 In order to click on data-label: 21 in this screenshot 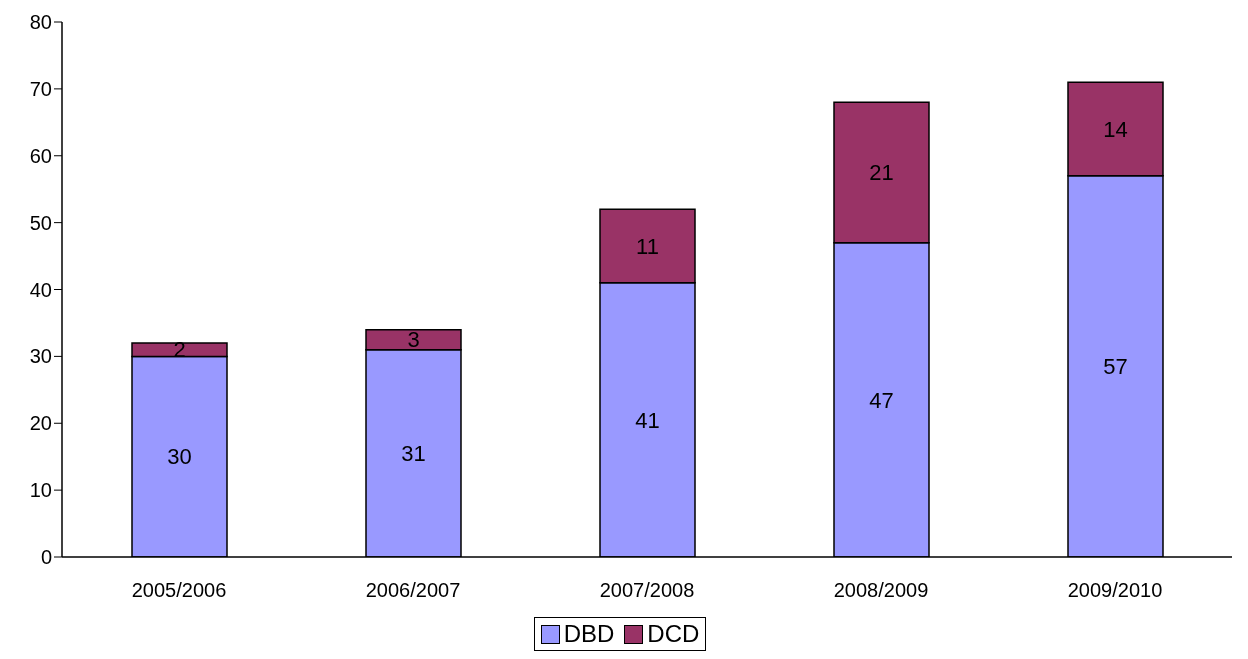, I will do `click(881, 173)`.